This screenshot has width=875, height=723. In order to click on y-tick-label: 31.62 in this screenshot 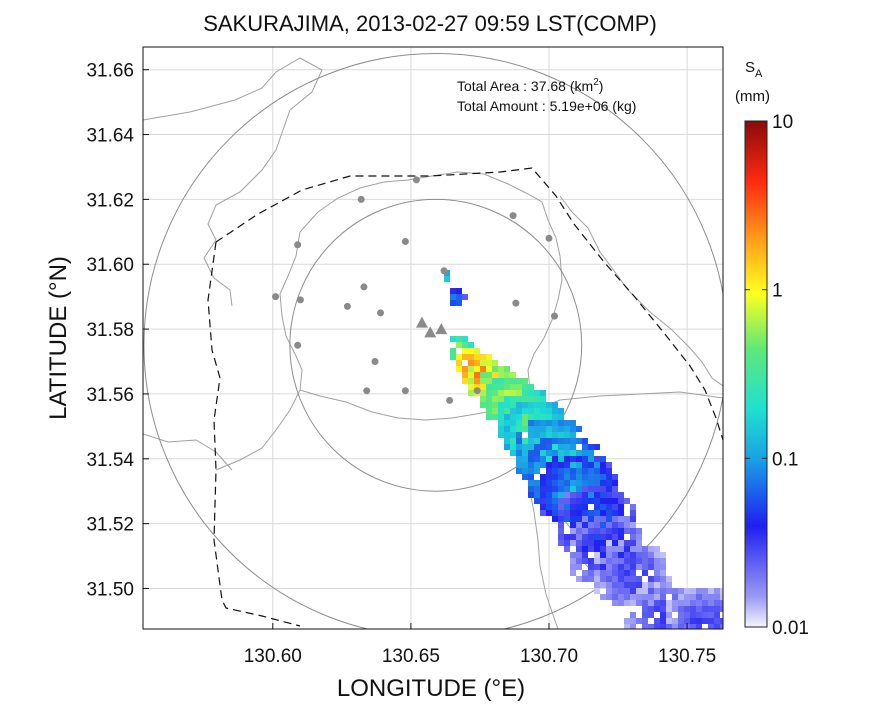, I will do `click(110, 200)`.